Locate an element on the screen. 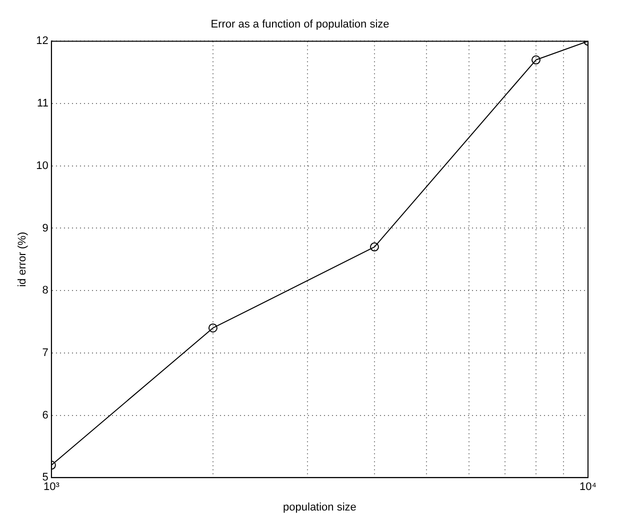 The image size is (618, 529). y-tick-label: 12 is located at coordinates (42, 41).